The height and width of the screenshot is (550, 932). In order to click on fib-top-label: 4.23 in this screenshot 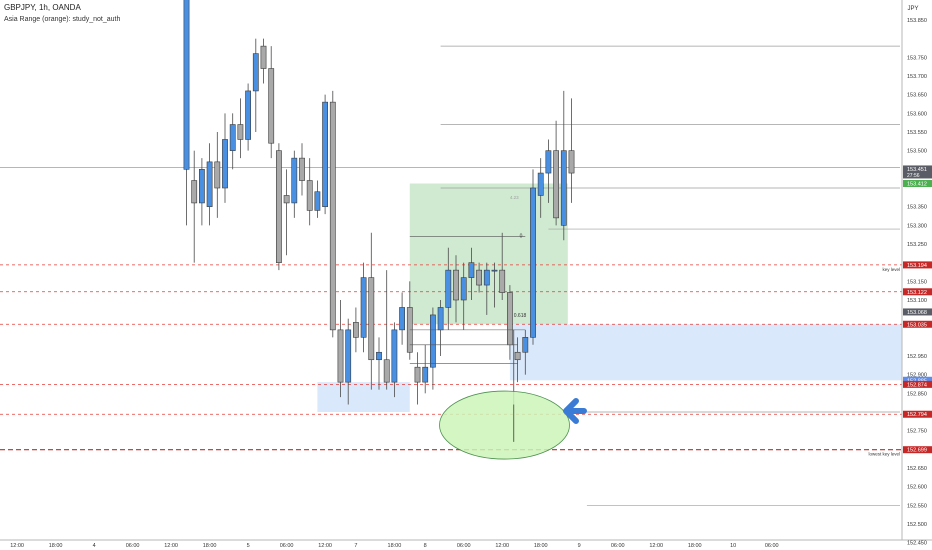, I will do `click(514, 197)`.